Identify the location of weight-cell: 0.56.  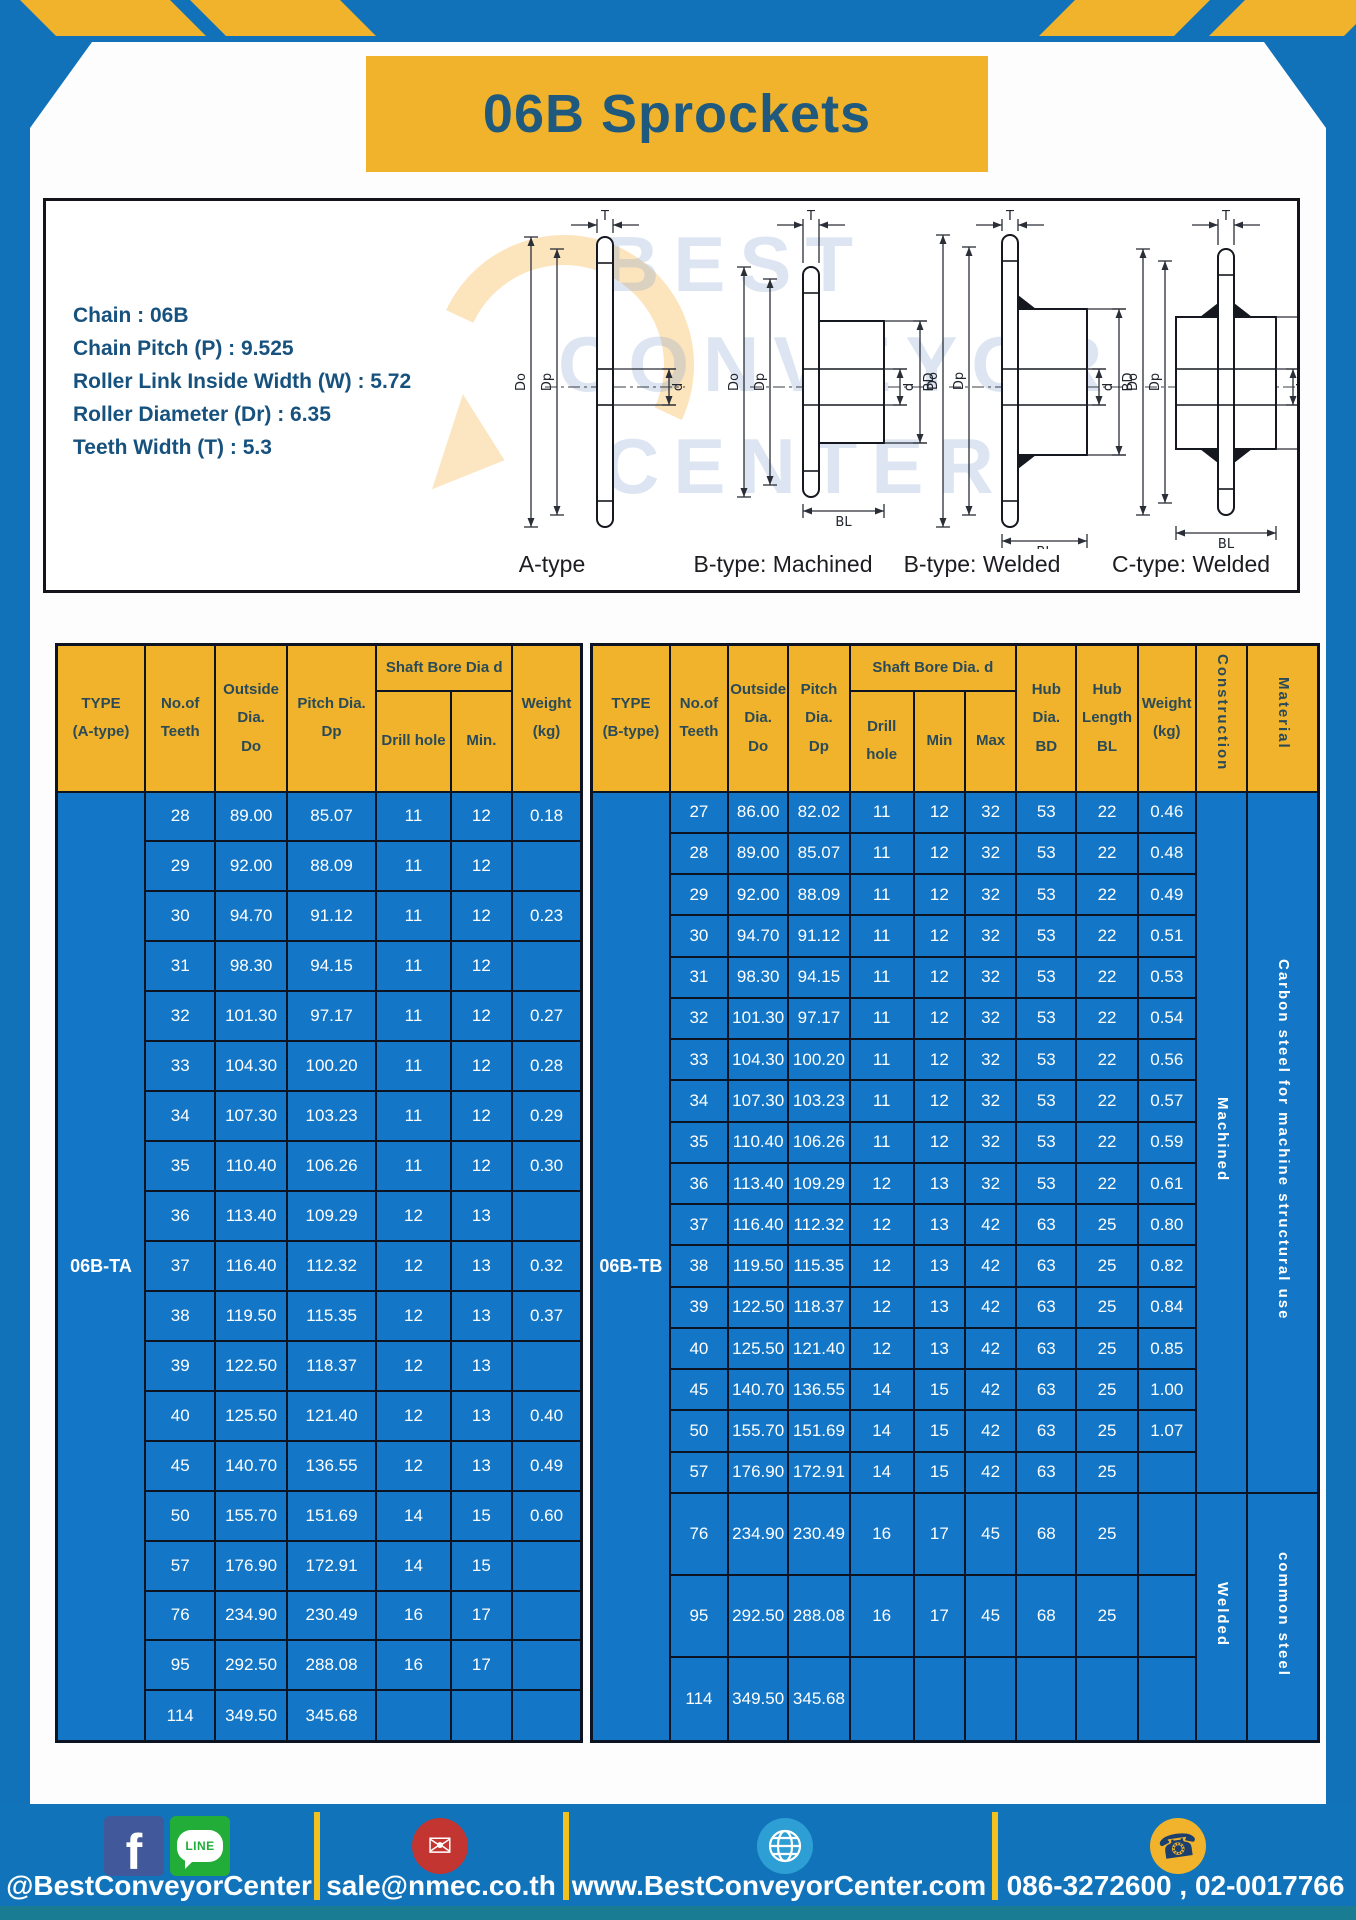
(1166, 1060).